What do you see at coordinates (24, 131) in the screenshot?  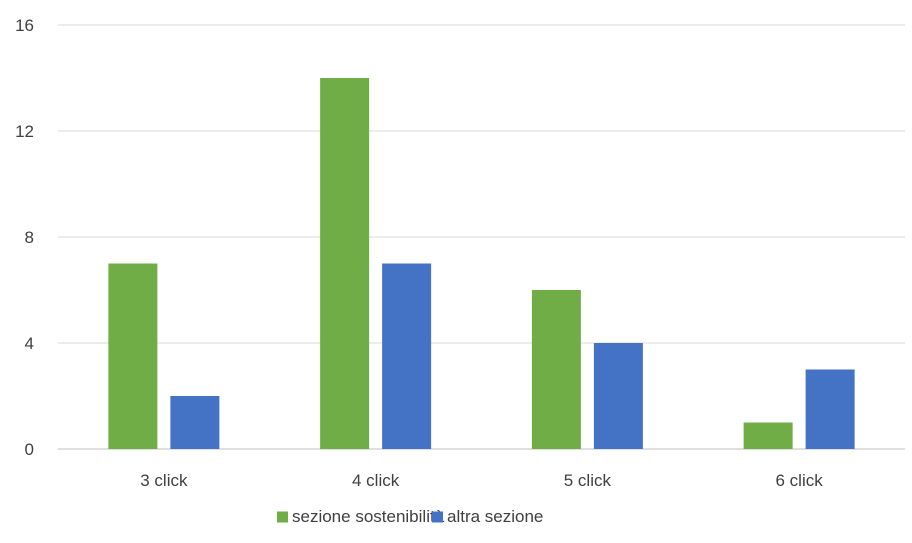 I see `y-tick-label: 12` at bounding box center [24, 131].